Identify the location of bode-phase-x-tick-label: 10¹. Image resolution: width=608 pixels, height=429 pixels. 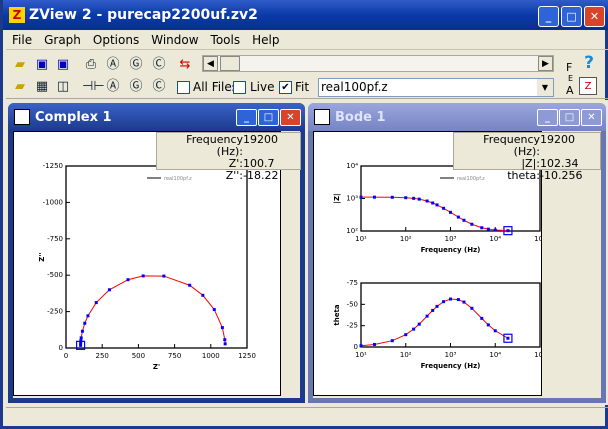
(361, 355).